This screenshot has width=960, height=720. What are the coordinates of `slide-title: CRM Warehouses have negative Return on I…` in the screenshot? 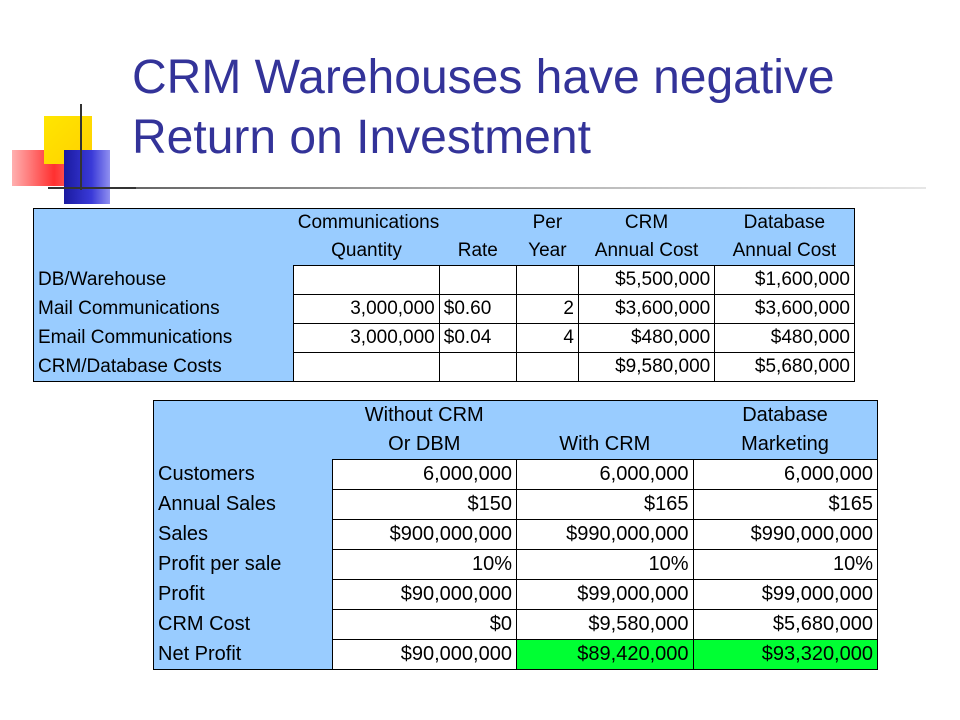 It's located at (483, 107).